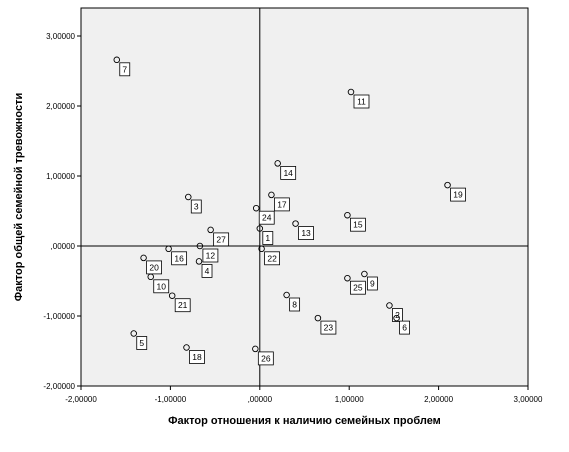  Describe the element at coordinates (60, 176) in the screenshot. I see `y-tick-label: 1,00000` at that location.